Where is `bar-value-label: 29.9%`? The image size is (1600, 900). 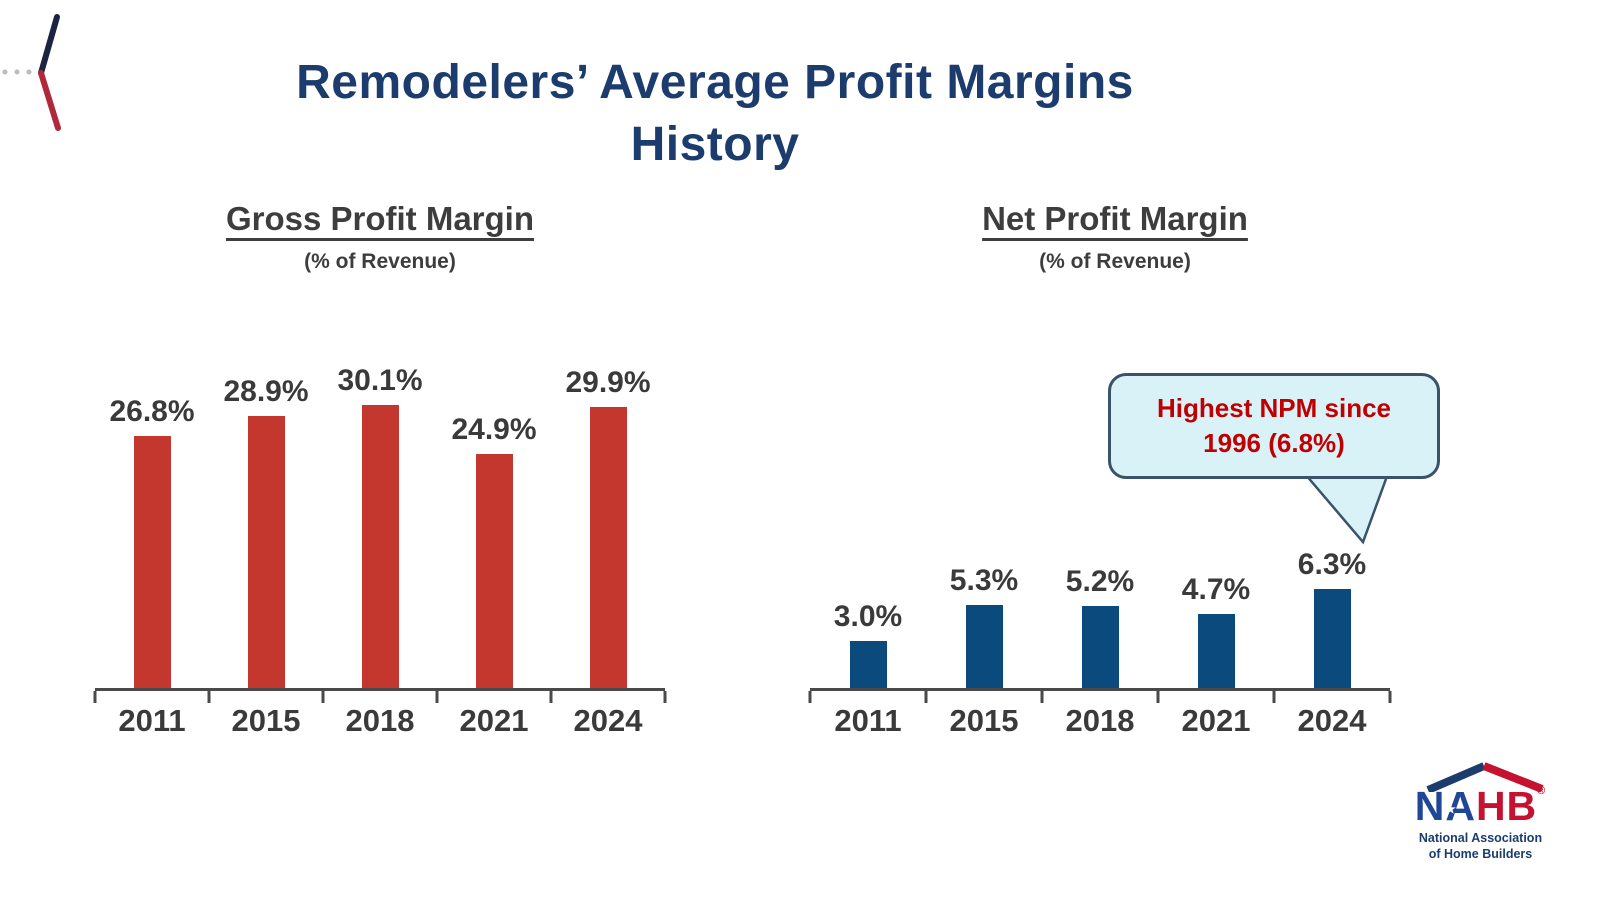
bar-value-label: 29.9% is located at coordinates (608, 382).